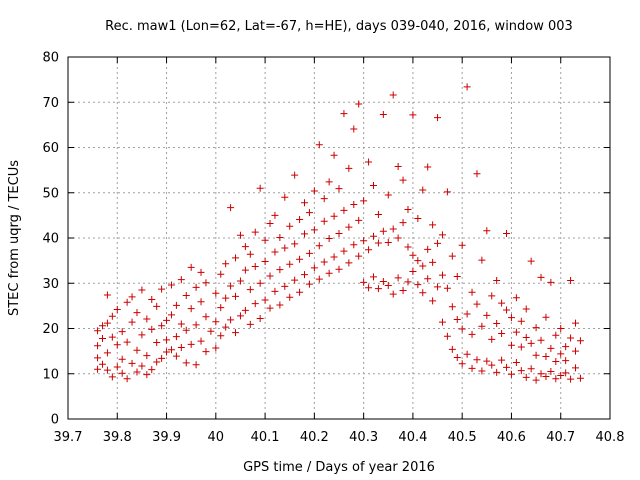 This screenshot has width=640, height=480. What do you see at coordinates (610, 437) in the screenshot?
I see `x-tick-label: 40.8` at bounding box center [610, 437].